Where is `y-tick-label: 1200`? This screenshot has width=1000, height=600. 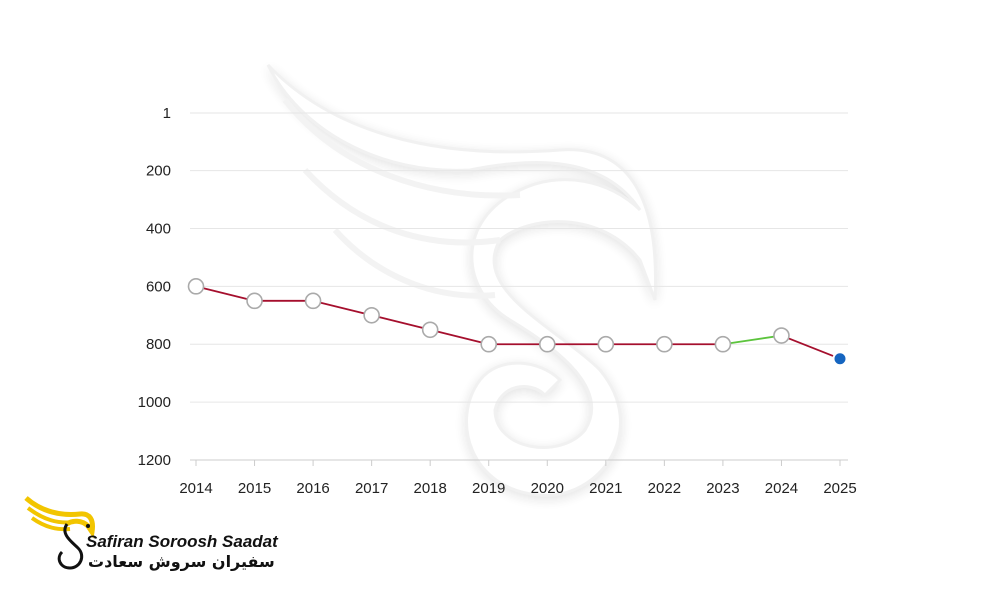
y-tick-label: 1200 is located at coordinates (154, 460).